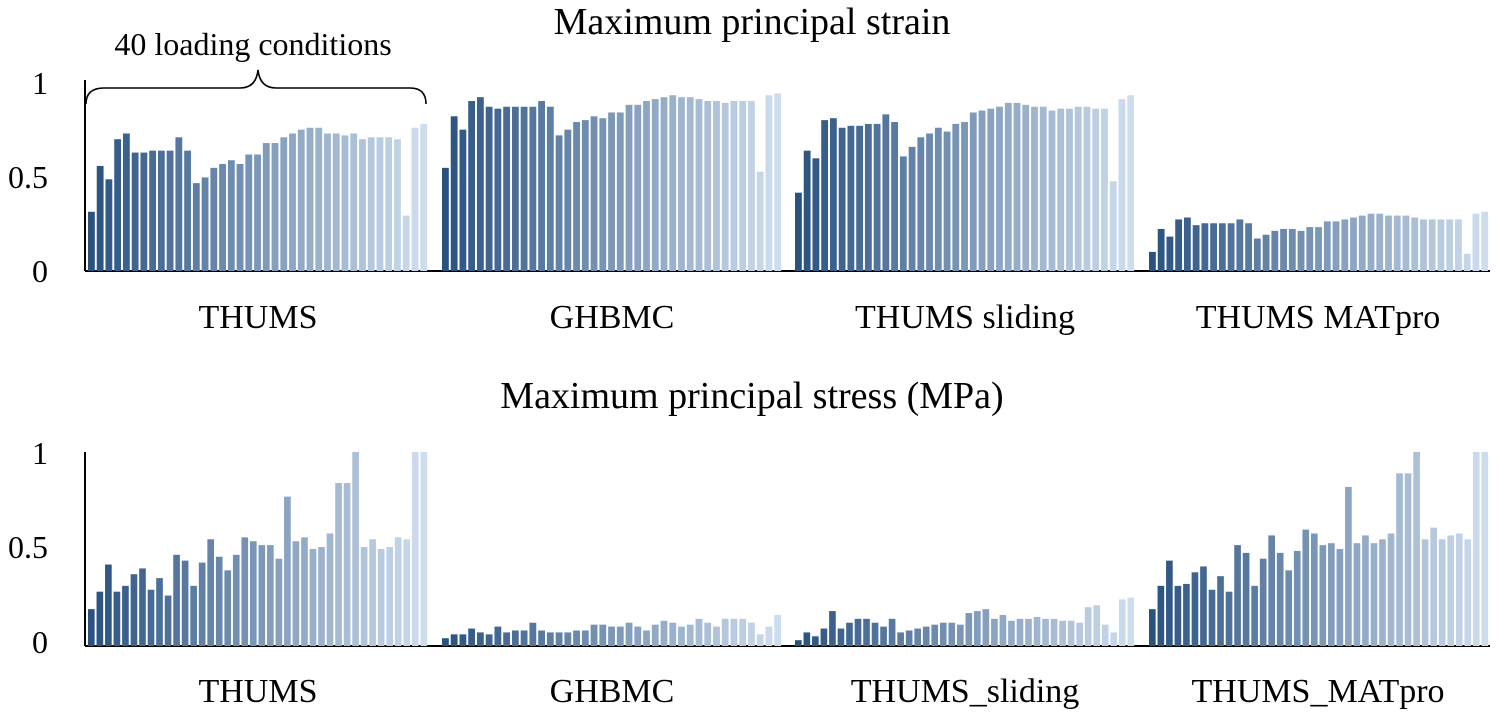 Image resolution: width=1498 pixels, height=712 pixels. Describe the element at coordinates (612, 317) in the screenshot. I see `strain-group-label-ghbmc: GHBMC` at that location.